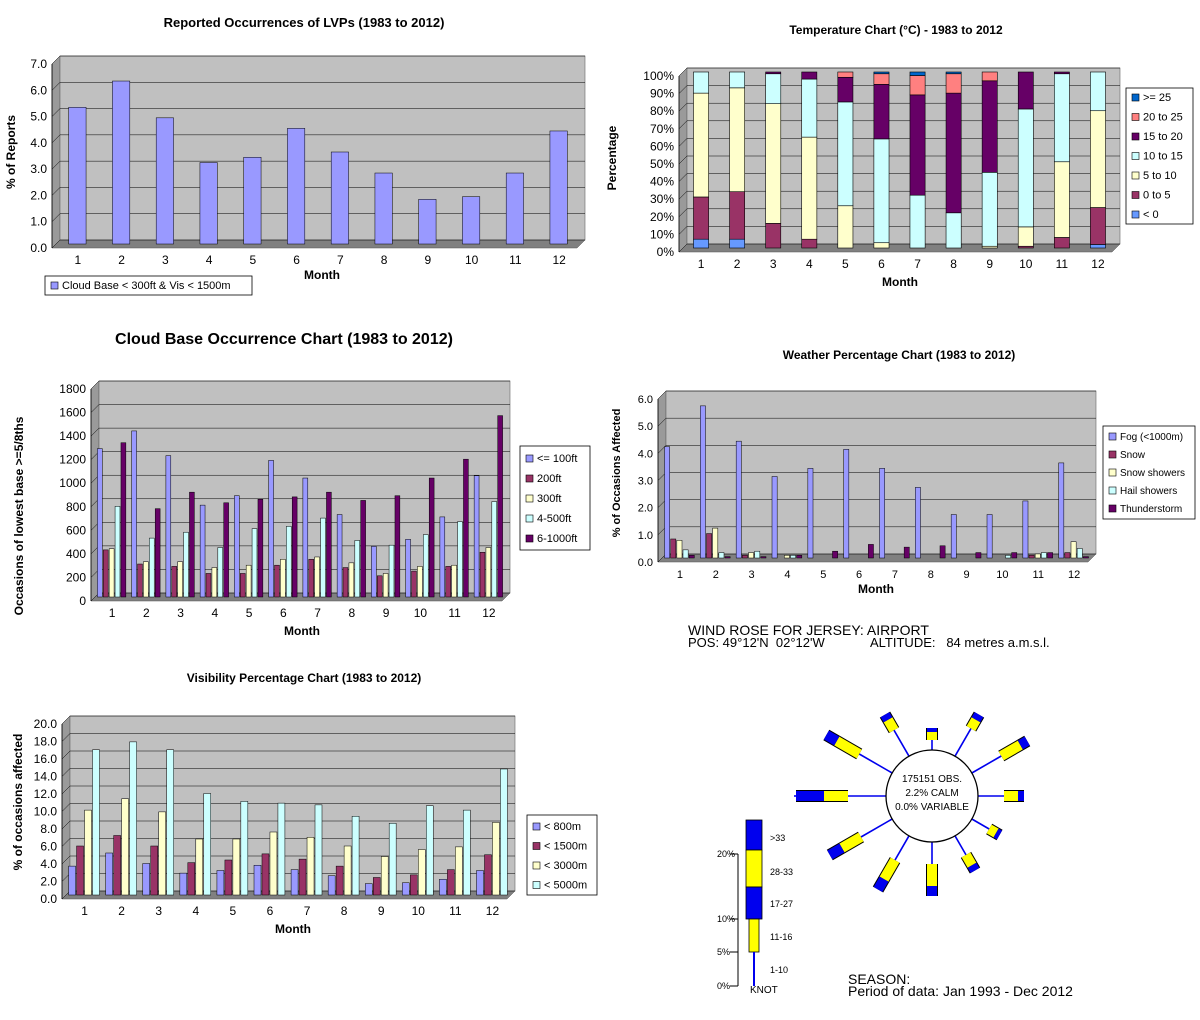  Describe the element at coordinates (1112, 436) in the screenshot. I see `weather-legend-swatch` at that location.